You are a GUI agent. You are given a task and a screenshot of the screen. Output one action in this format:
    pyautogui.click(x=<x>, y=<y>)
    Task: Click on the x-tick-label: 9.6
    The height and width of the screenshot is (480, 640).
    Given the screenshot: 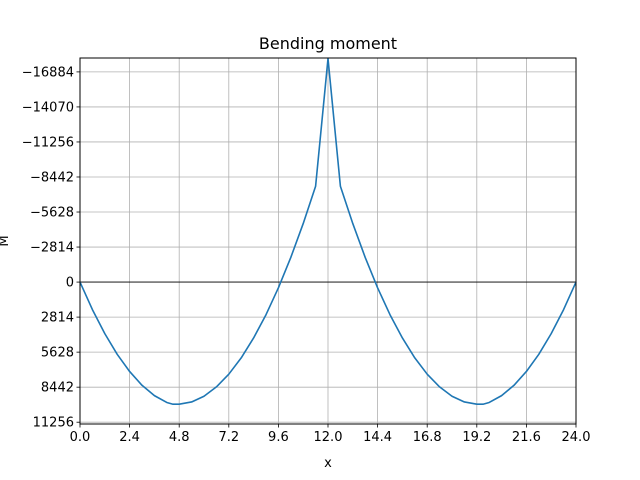 What is the action you would take?
    pyautogui.click(x=278, y=437)
    